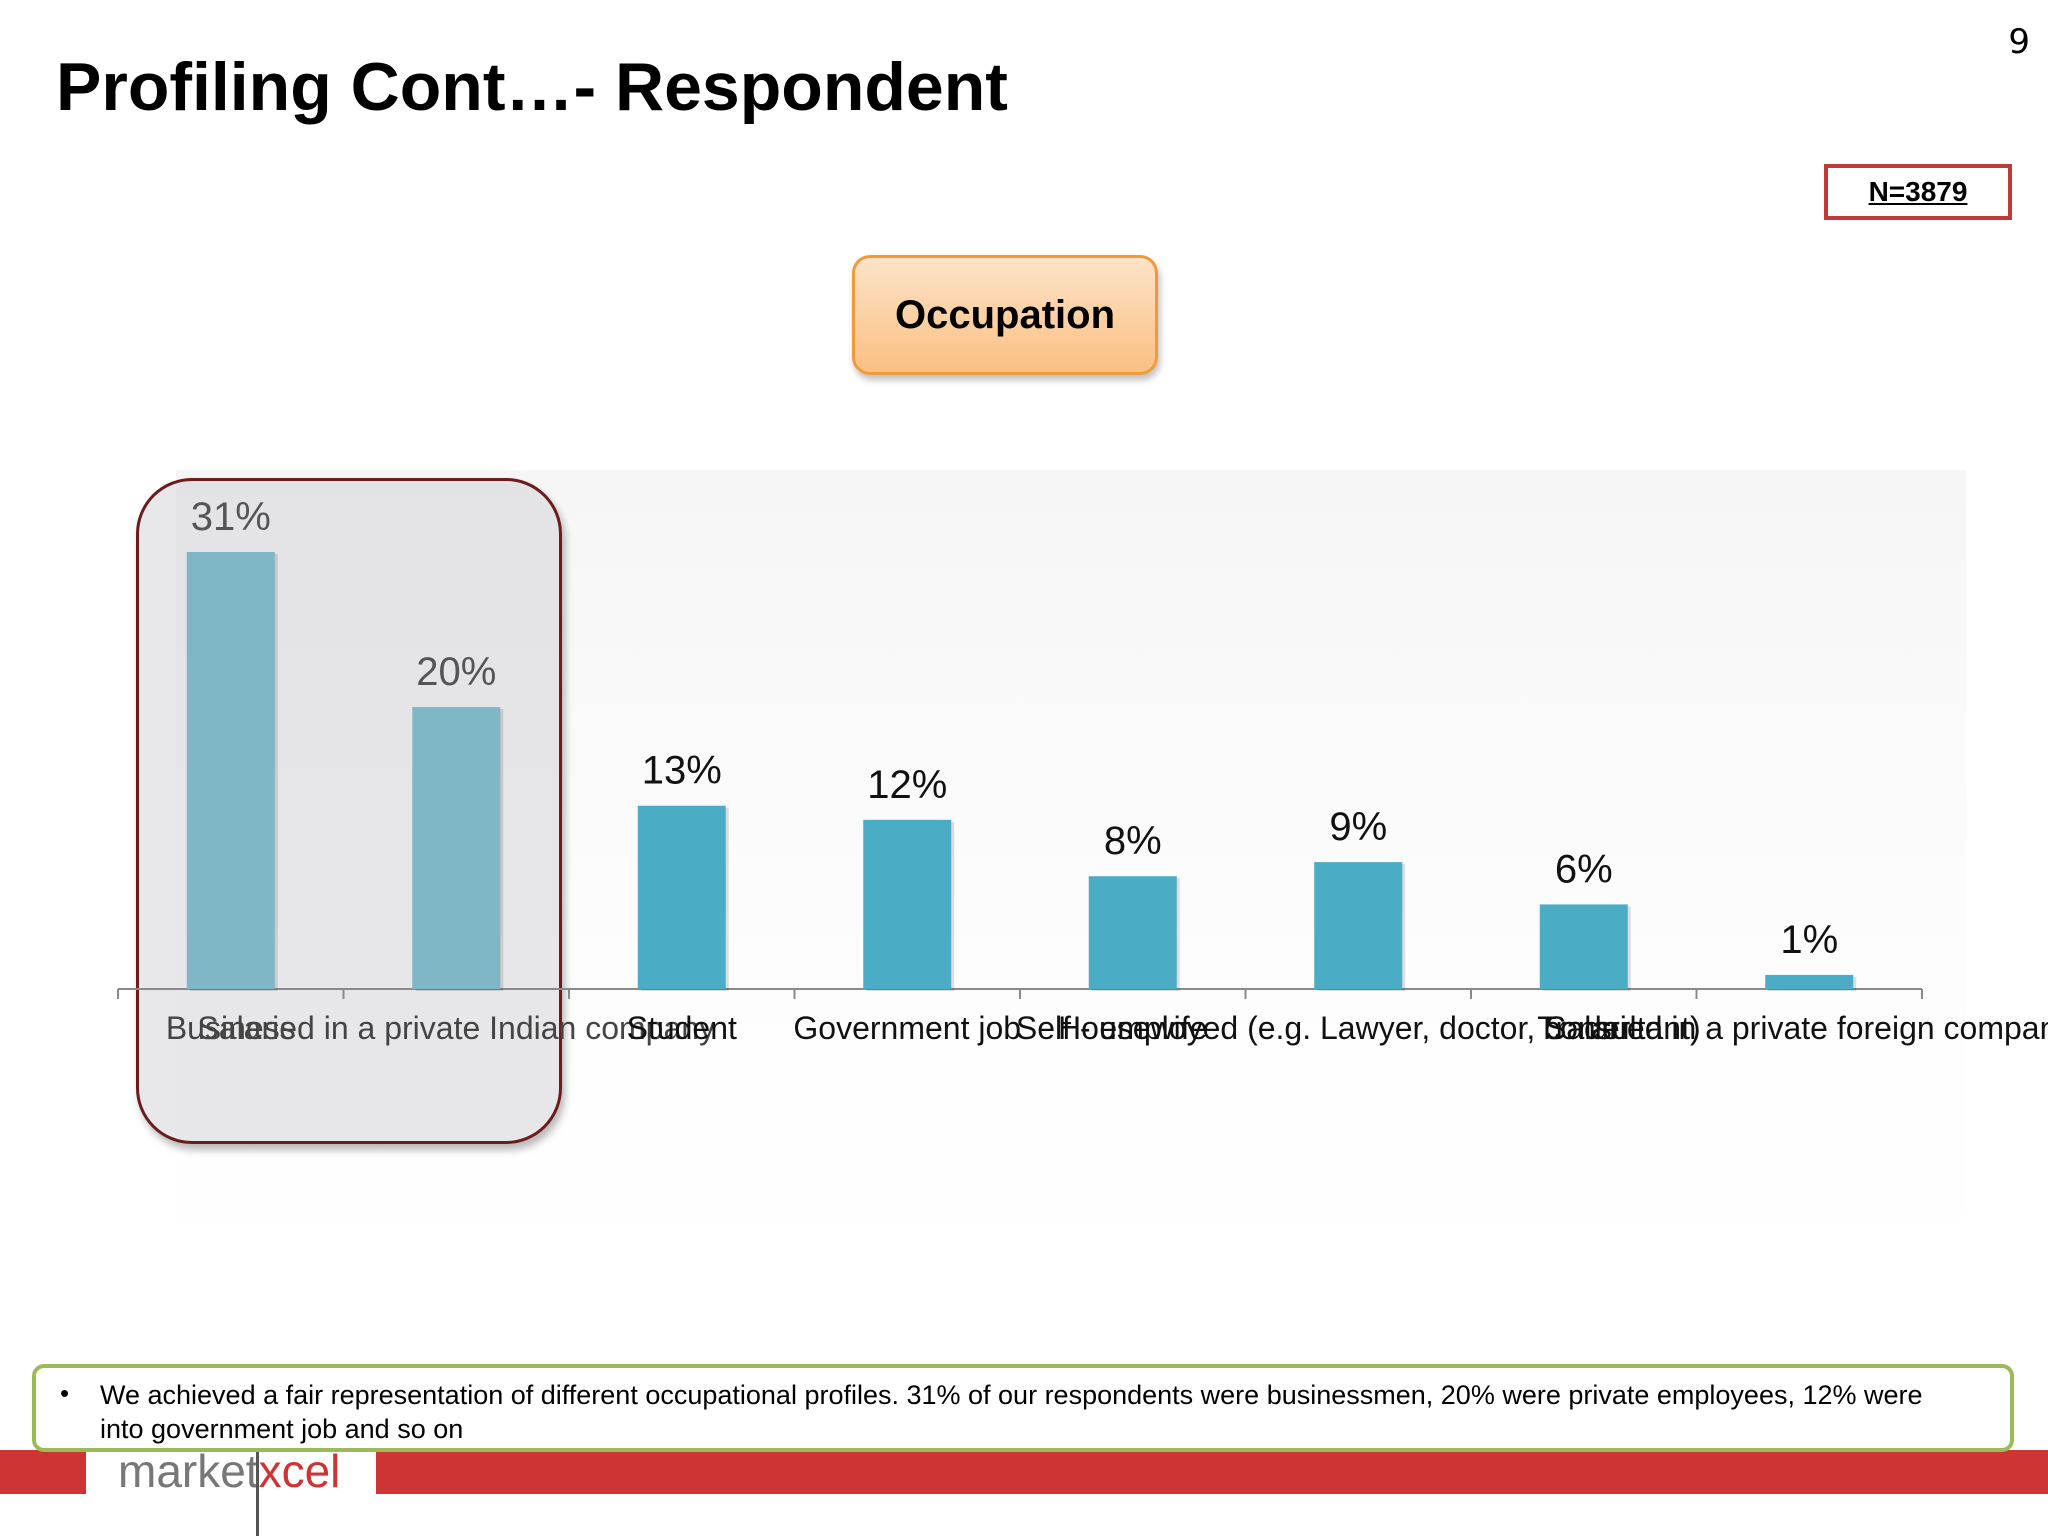 This screenshot has width=2048, height=1536. What do you see at coordinates (907, 1028) in the screenshot?
I see `category-label: Government job` at bounding box center [907, 1028].